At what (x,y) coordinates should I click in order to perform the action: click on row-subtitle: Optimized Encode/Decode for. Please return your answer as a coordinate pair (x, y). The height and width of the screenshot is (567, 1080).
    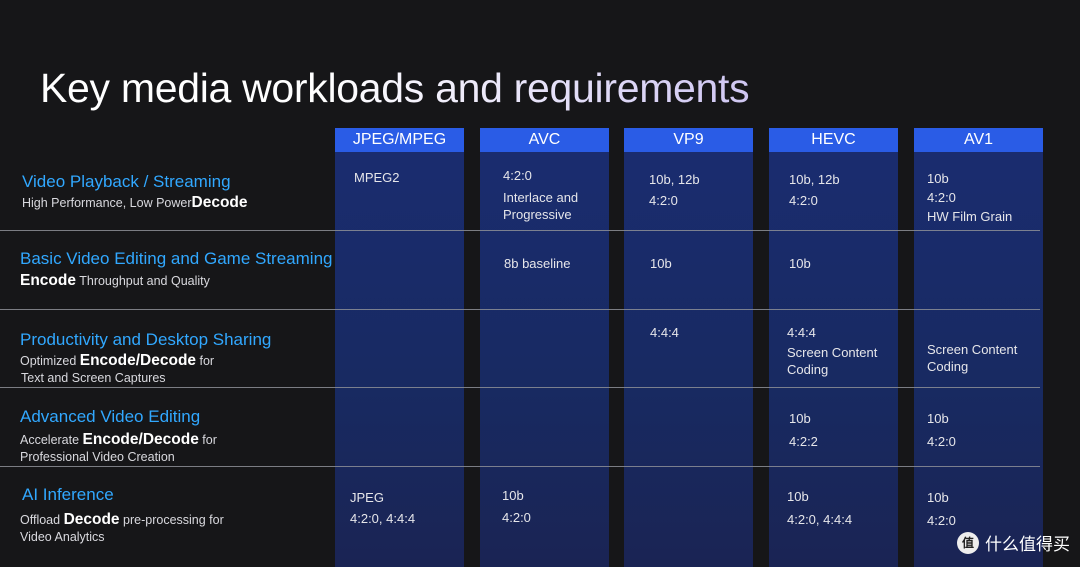
    Looking at the image, I should click on (117, 361).